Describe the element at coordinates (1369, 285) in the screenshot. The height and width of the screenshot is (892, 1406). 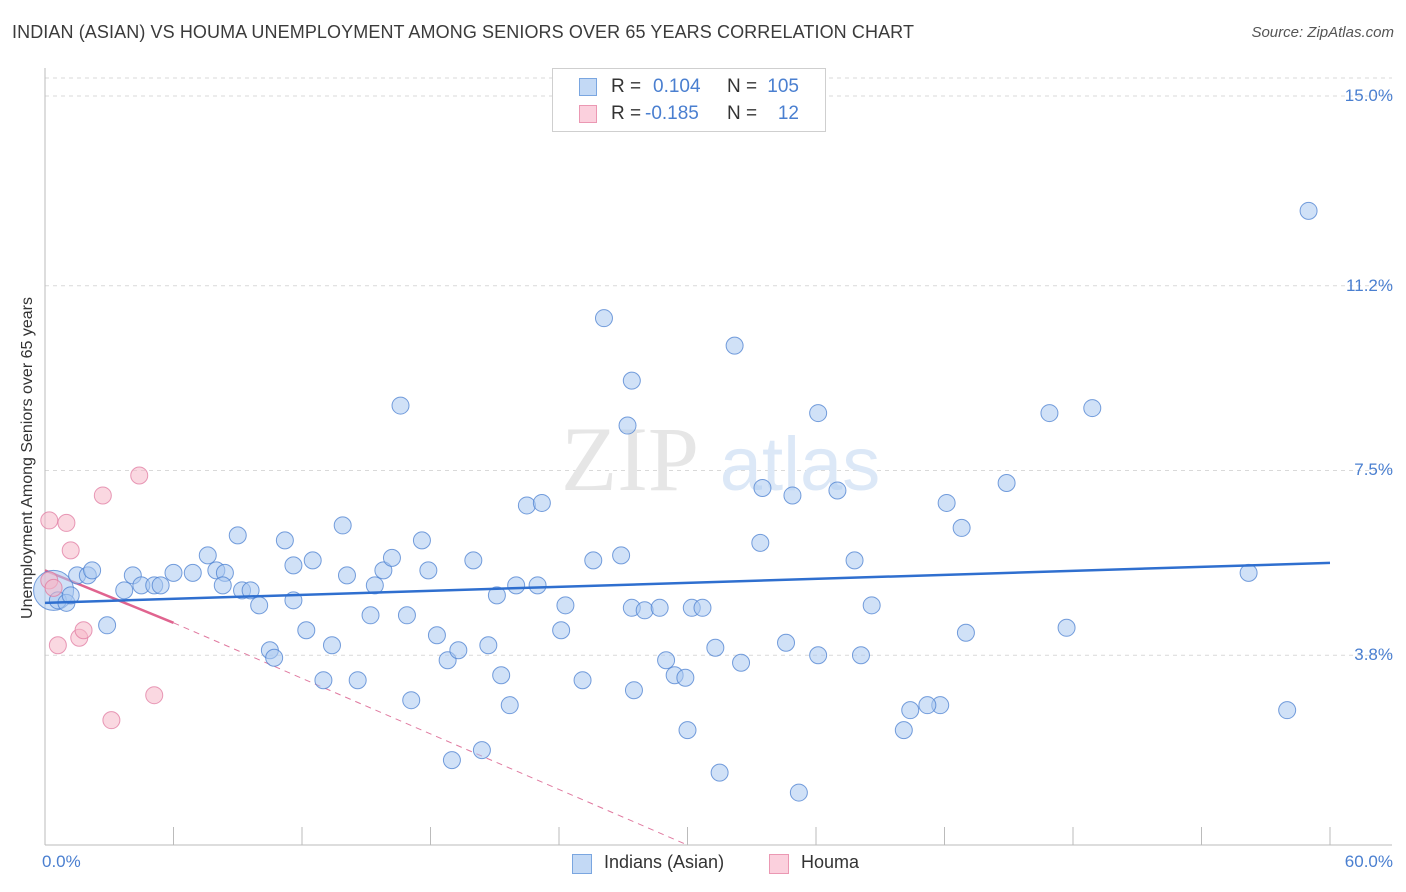
I see `y-tick-label: 11.2%` at that location.